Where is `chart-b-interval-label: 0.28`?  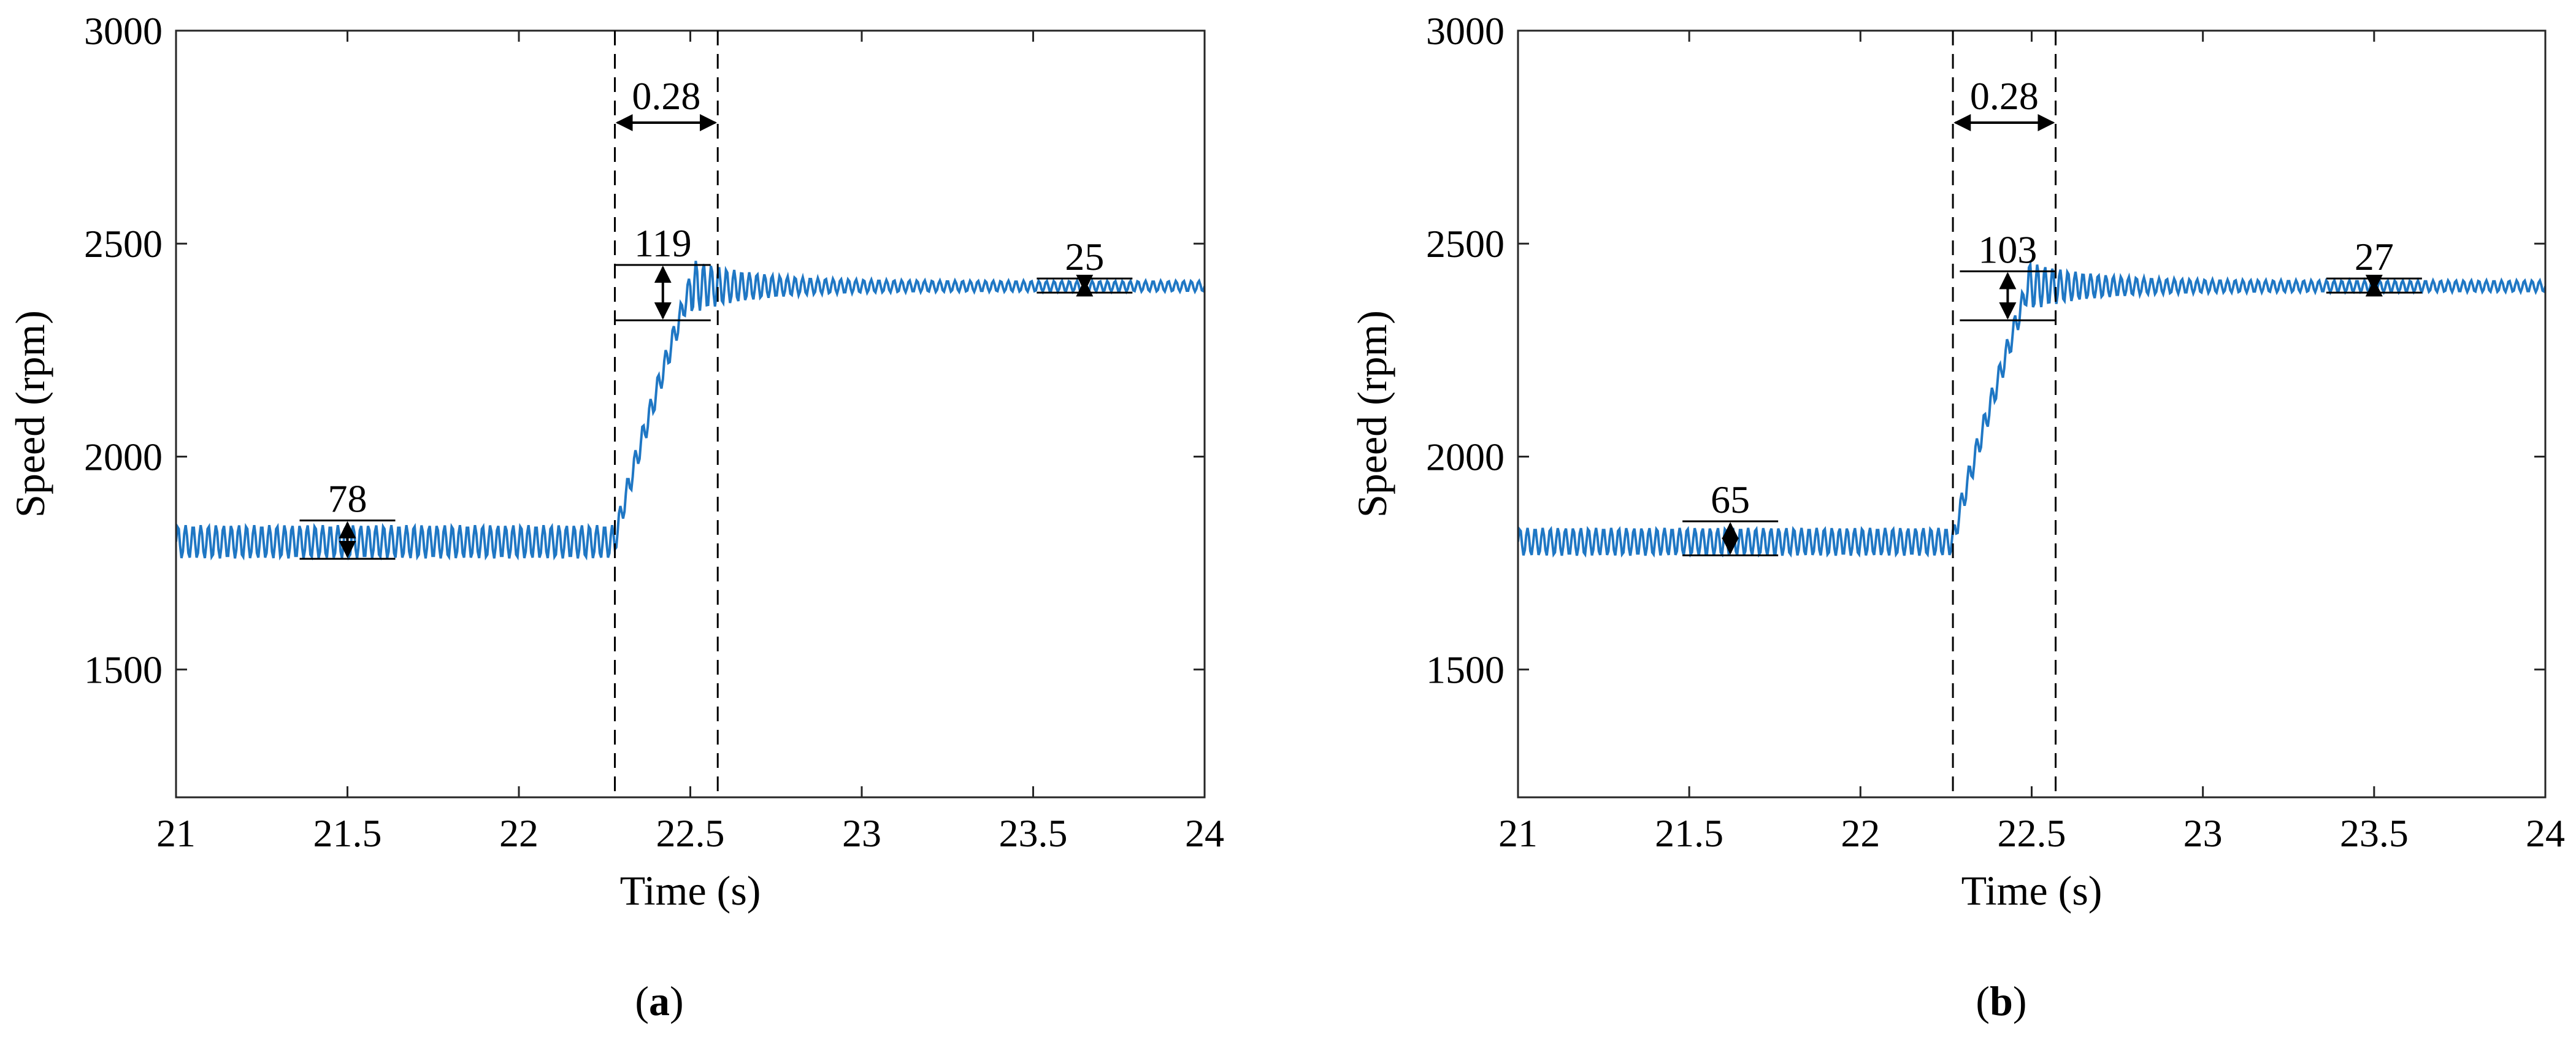
chart-b-interval-label: 0.28 is located at coordinates (2004, 96).